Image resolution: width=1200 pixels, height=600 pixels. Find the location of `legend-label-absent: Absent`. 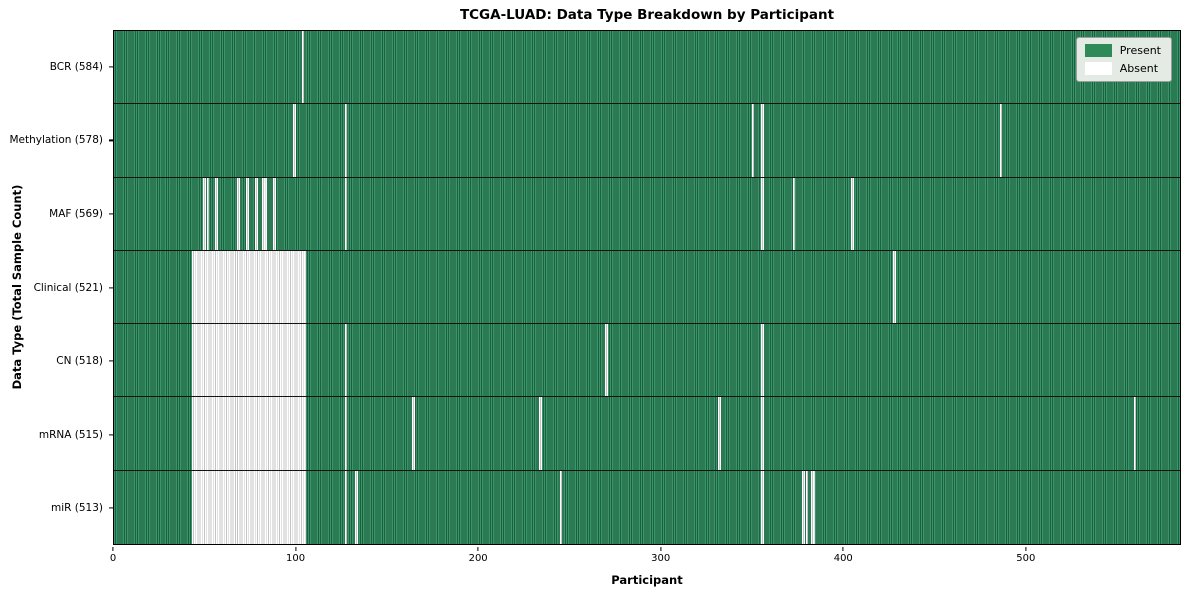

legend-label-absent: Absent is located at coordinates (1139, 68).